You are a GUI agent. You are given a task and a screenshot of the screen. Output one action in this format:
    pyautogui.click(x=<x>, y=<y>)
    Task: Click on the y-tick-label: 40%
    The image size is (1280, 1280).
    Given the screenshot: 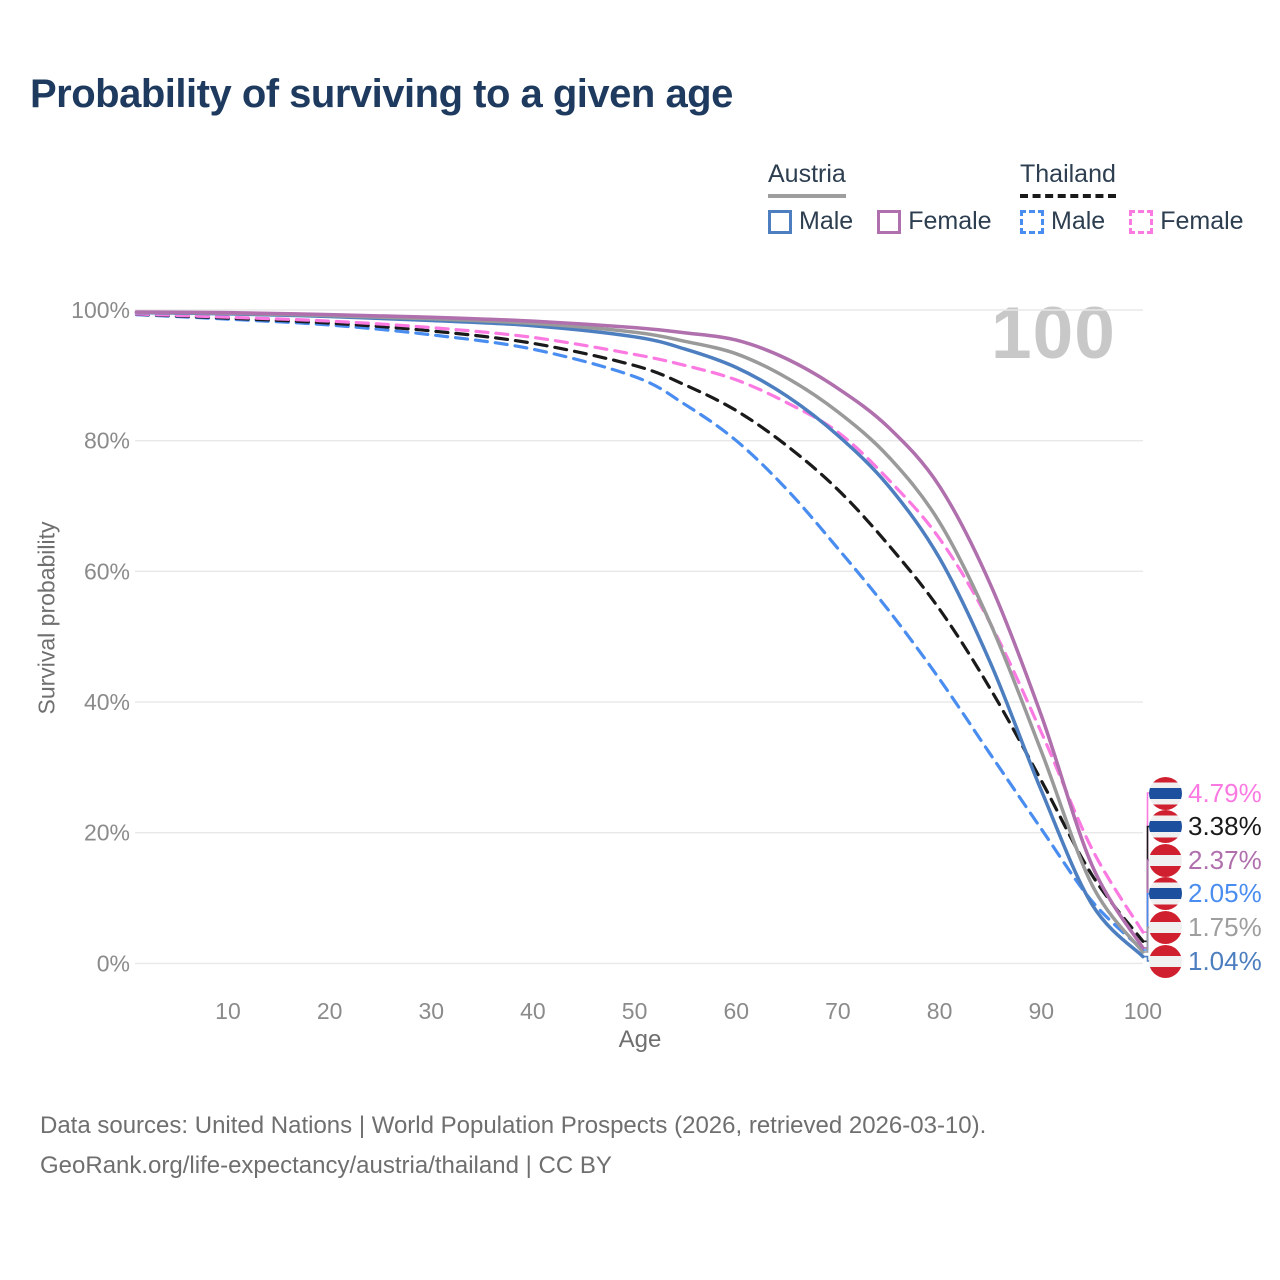 What is the action you would take?
    pyautogui.click(x=107, y=702)
    